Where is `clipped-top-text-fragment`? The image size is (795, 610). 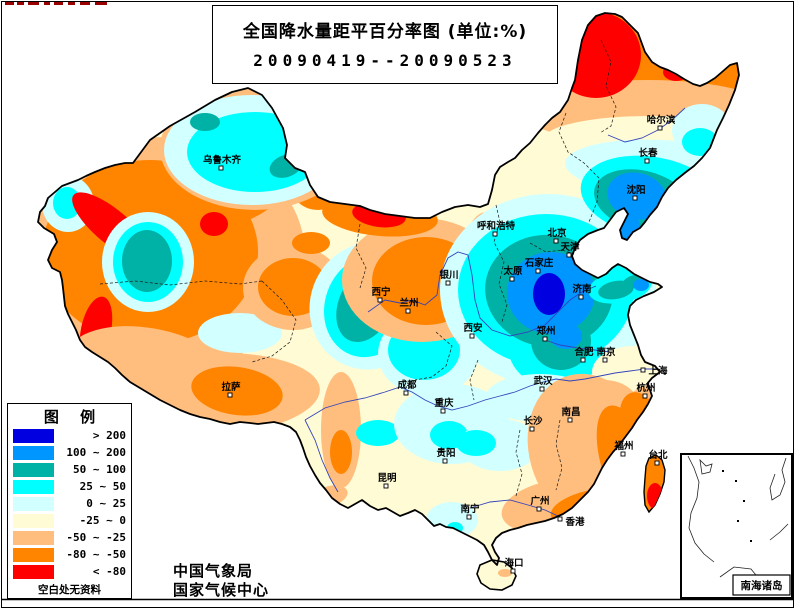 clipped-top-text-fragment is located at coordinates (56, 3).